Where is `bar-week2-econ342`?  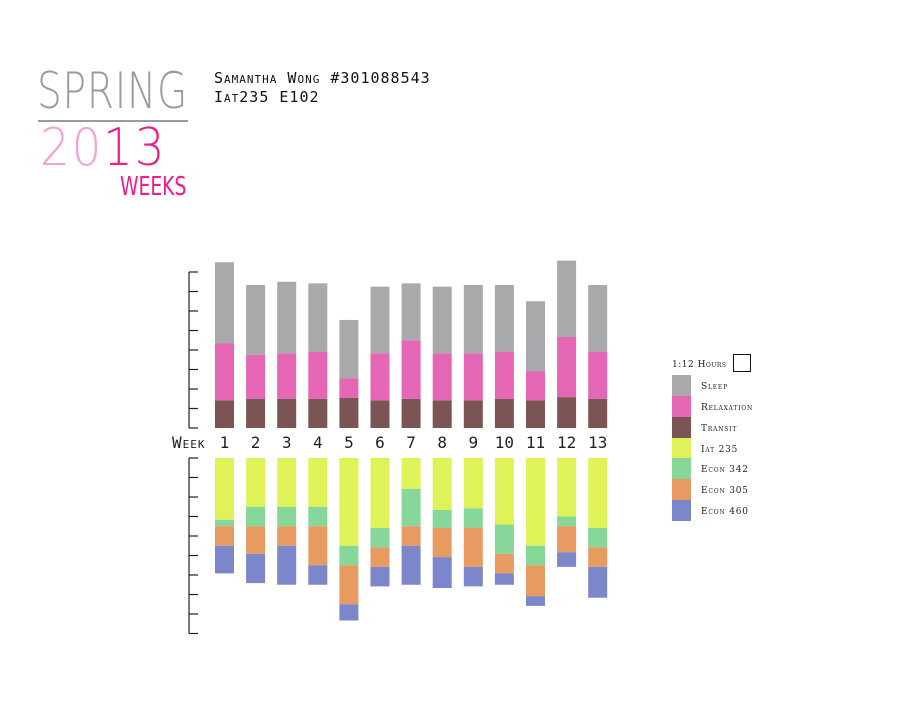 bar-week2-econ342 is located at coordinates (256, 516).